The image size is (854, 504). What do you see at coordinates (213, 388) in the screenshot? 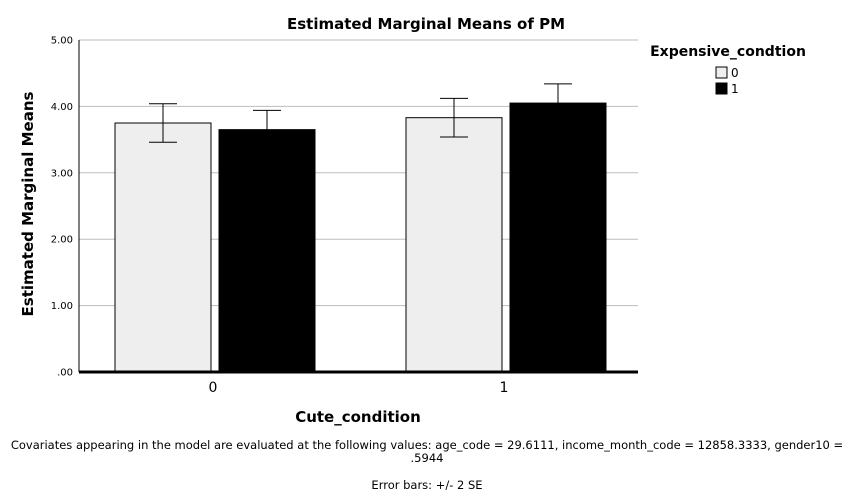
I see `x-tick-label-0: 0` at bounding box center [213, 388].